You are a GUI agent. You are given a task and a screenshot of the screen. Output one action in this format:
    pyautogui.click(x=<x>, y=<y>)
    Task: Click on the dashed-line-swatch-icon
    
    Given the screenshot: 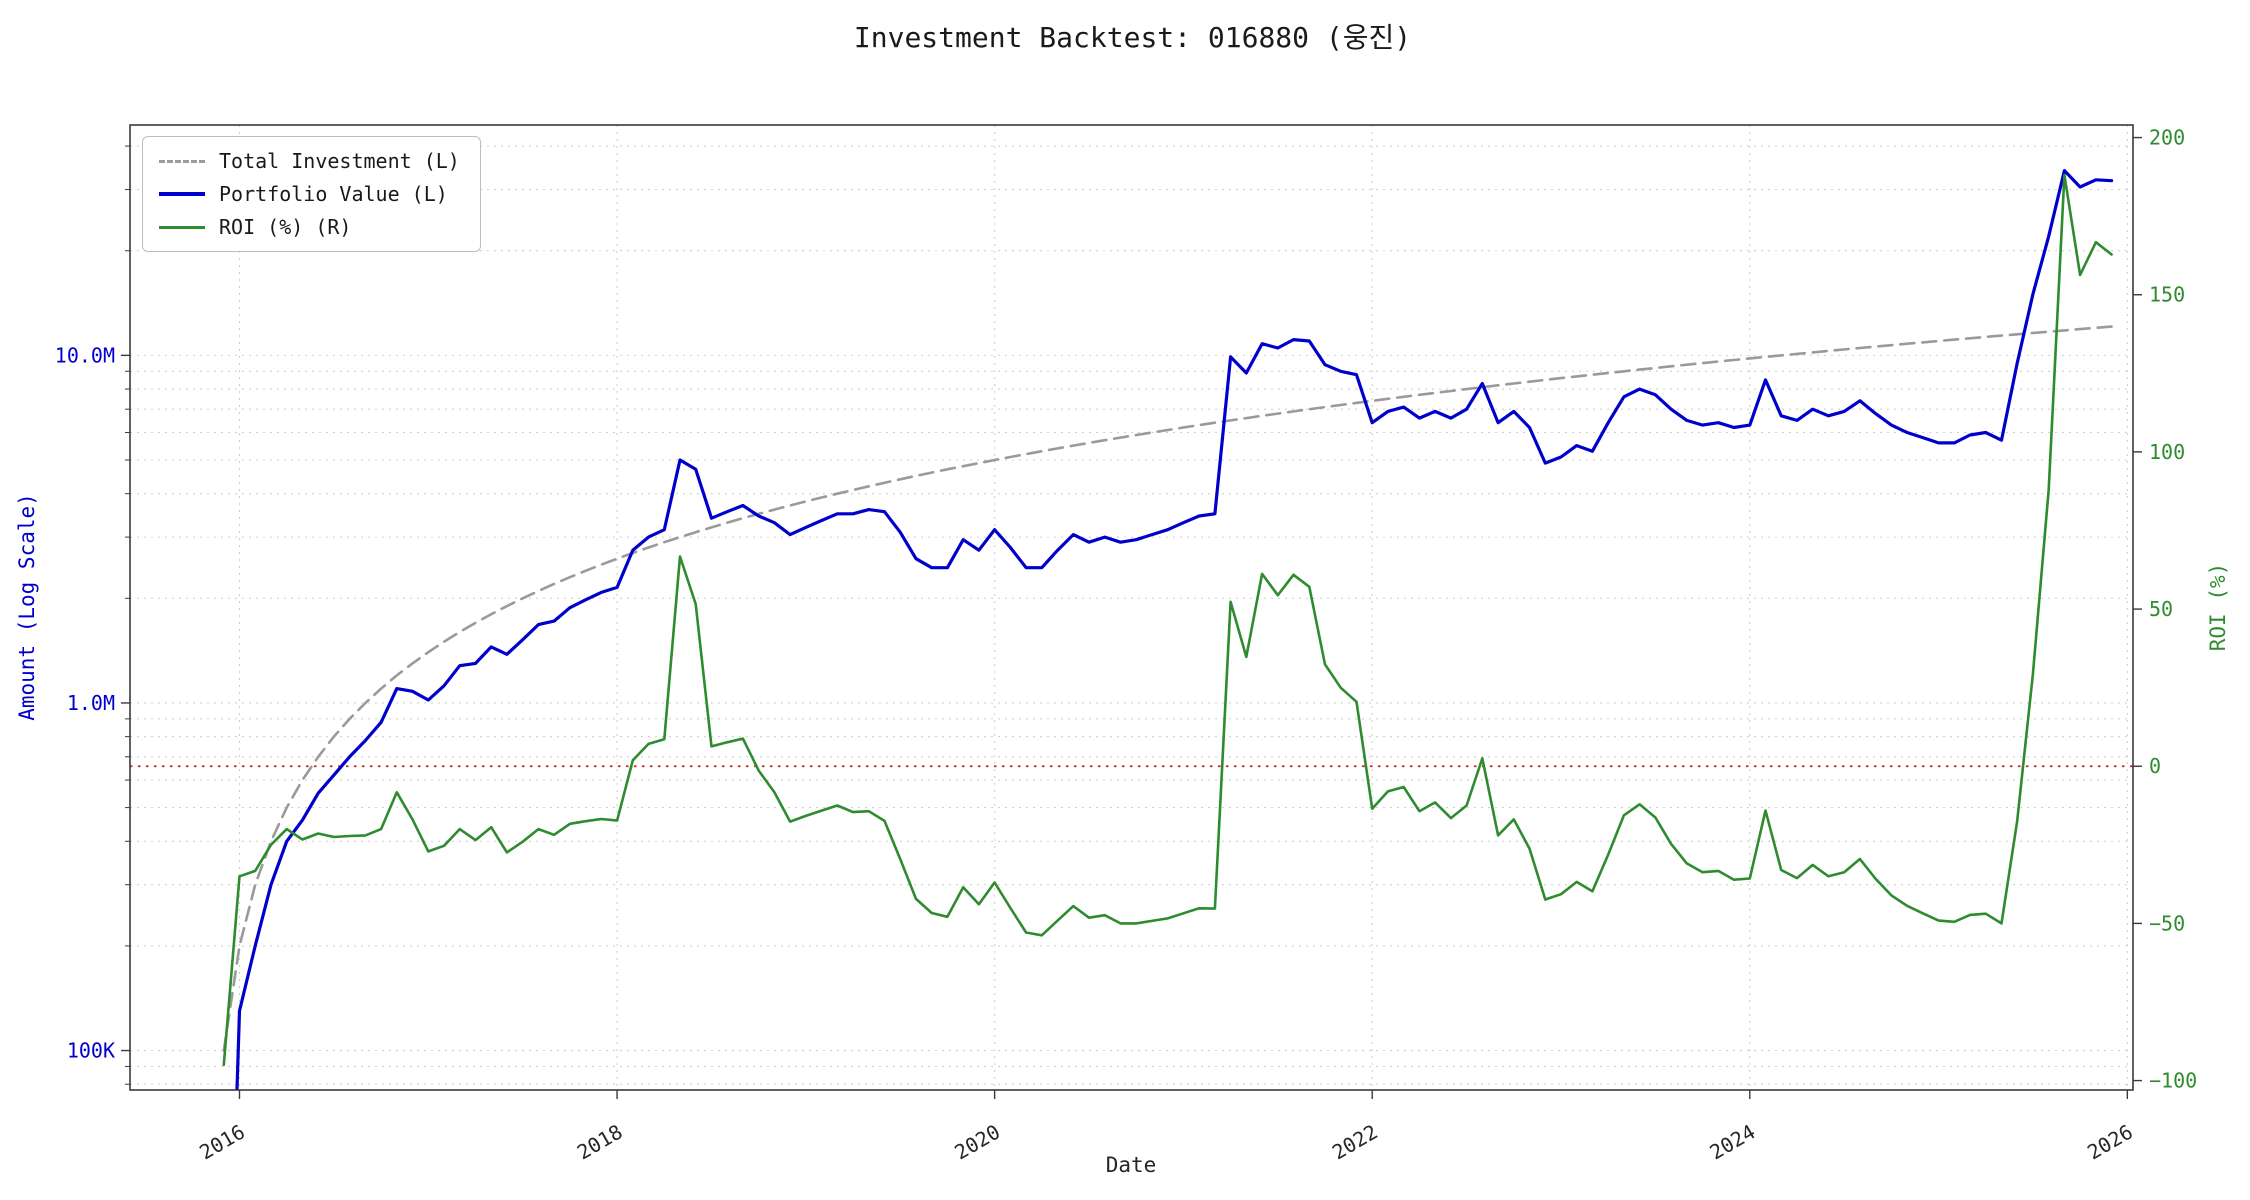 What is the action you would take?
    pyautogui.click(x=182, y=161)
    